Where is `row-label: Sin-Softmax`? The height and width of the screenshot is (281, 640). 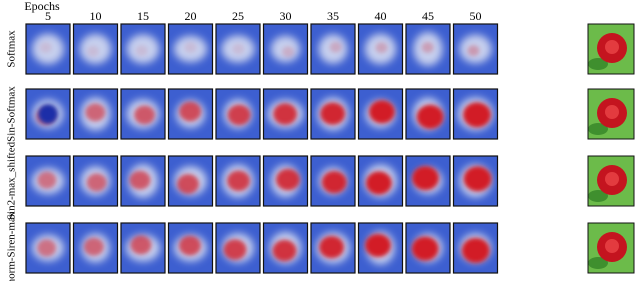 row-label: Sin-Softmax is located at coordinates (12, 114).